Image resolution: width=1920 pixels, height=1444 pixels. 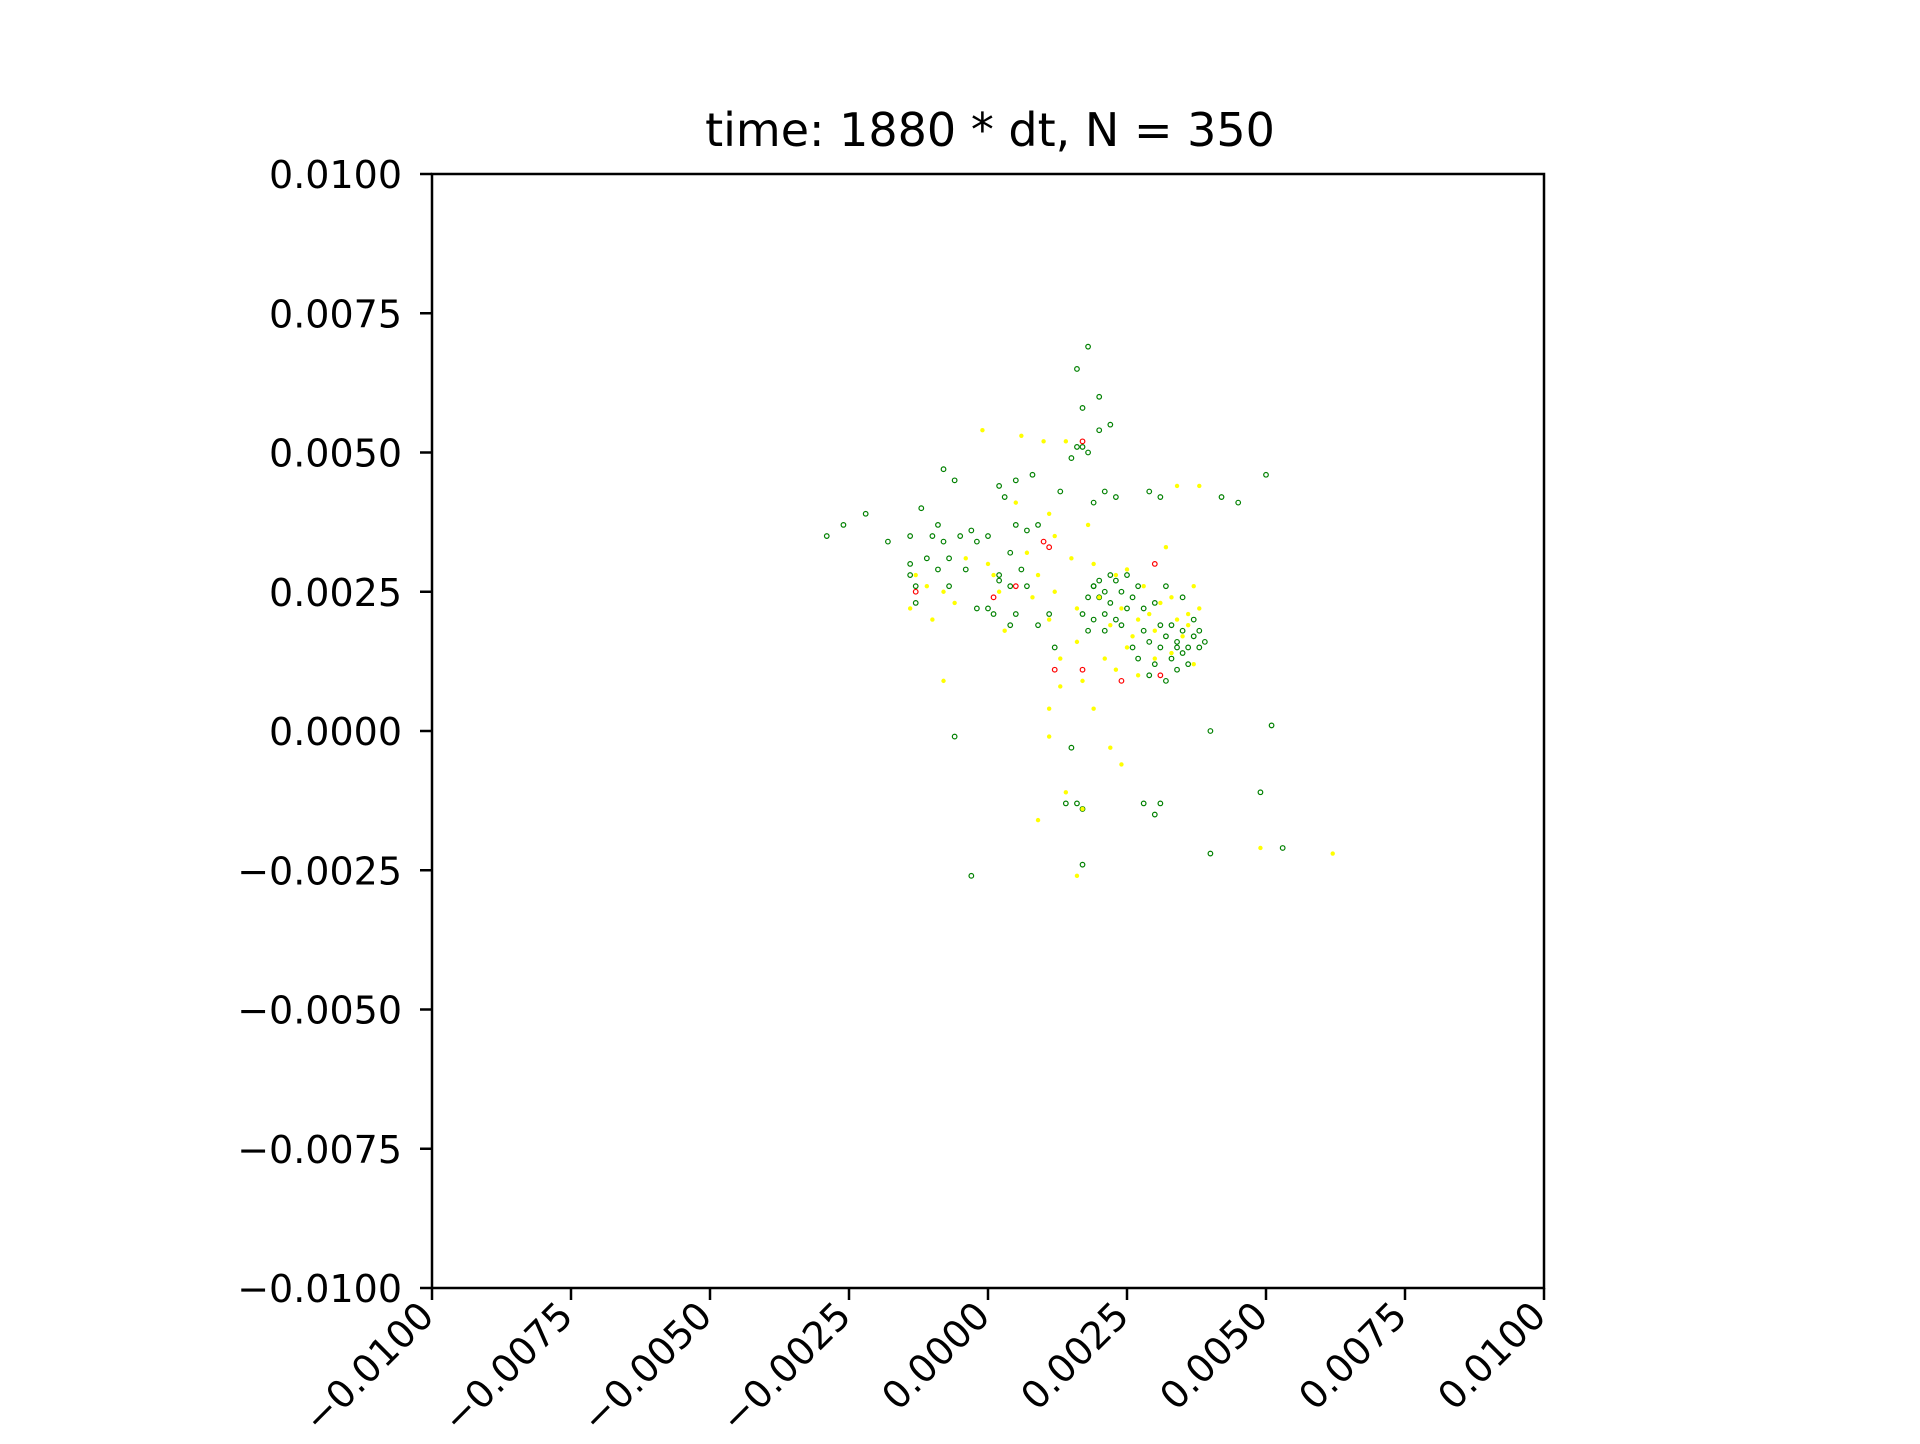 What do you see at coordinates (335, 454) in the screenshot?
I see `y-tick-label: 0.0050` at bounding box center [335, 454].